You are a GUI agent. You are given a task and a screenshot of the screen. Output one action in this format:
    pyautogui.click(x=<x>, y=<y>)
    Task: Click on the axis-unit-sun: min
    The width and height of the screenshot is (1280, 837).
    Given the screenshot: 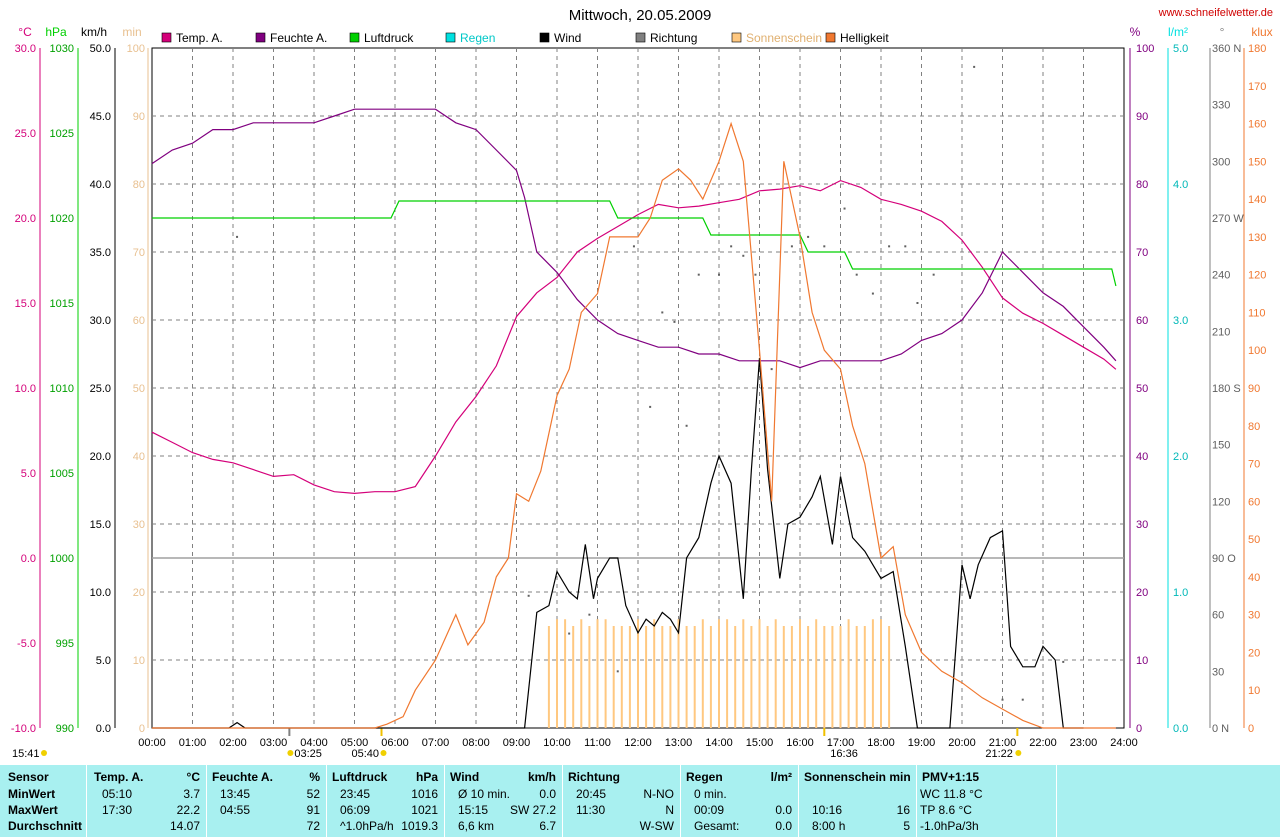 What is the action you would take?
    pyautogui.click(x=131, y=32)
    